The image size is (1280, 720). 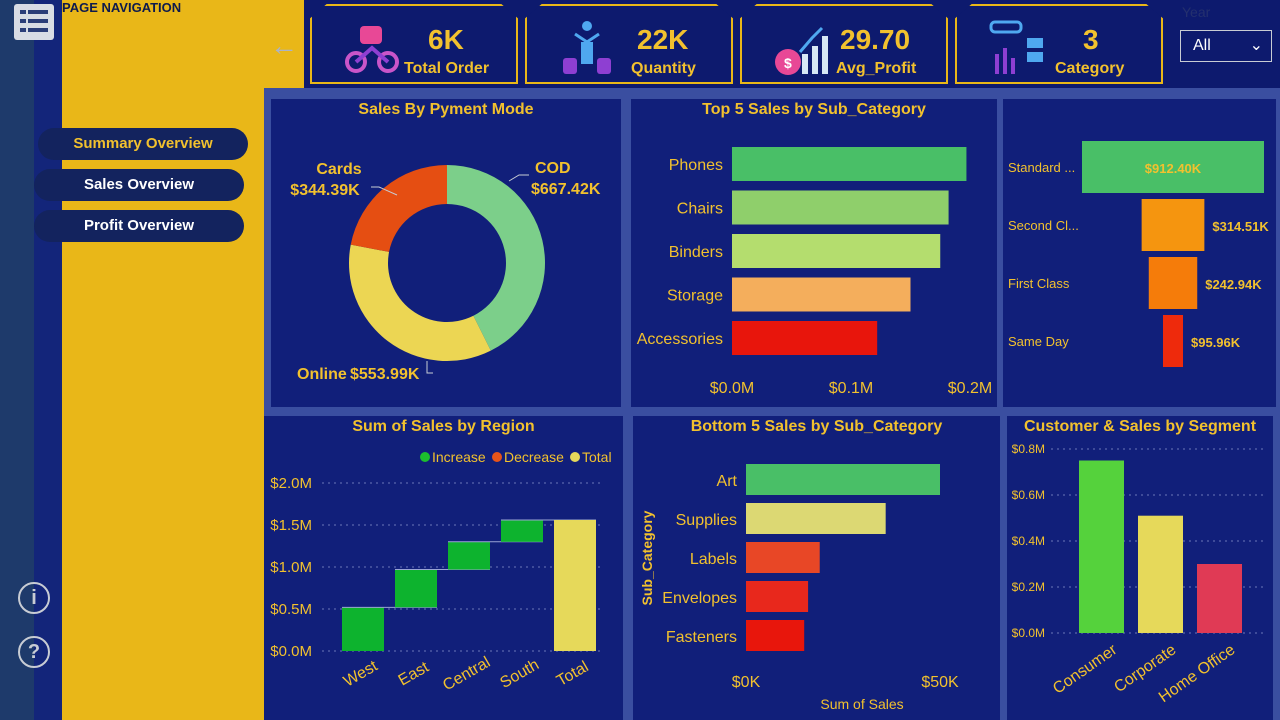 I want to click on legend-increase: Increase, so click(x=459, y=457).